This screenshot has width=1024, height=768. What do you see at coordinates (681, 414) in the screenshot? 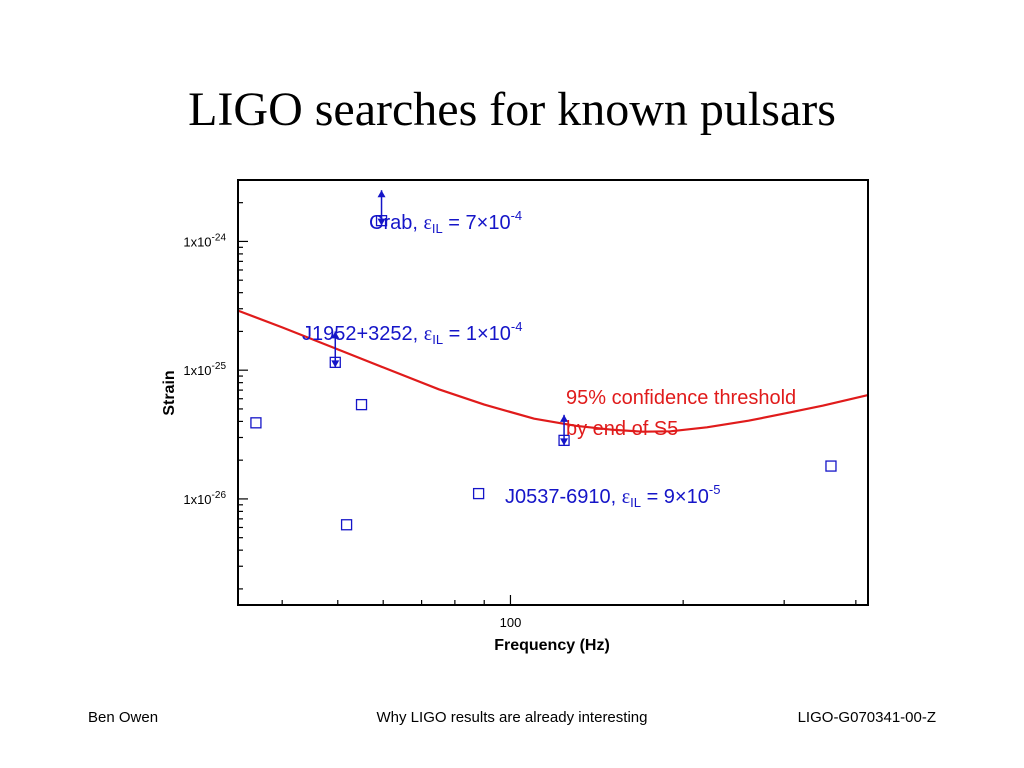
I see `annotation-threshold: 95% confidence threshold by end of S5` at bounding box center [681, 414].